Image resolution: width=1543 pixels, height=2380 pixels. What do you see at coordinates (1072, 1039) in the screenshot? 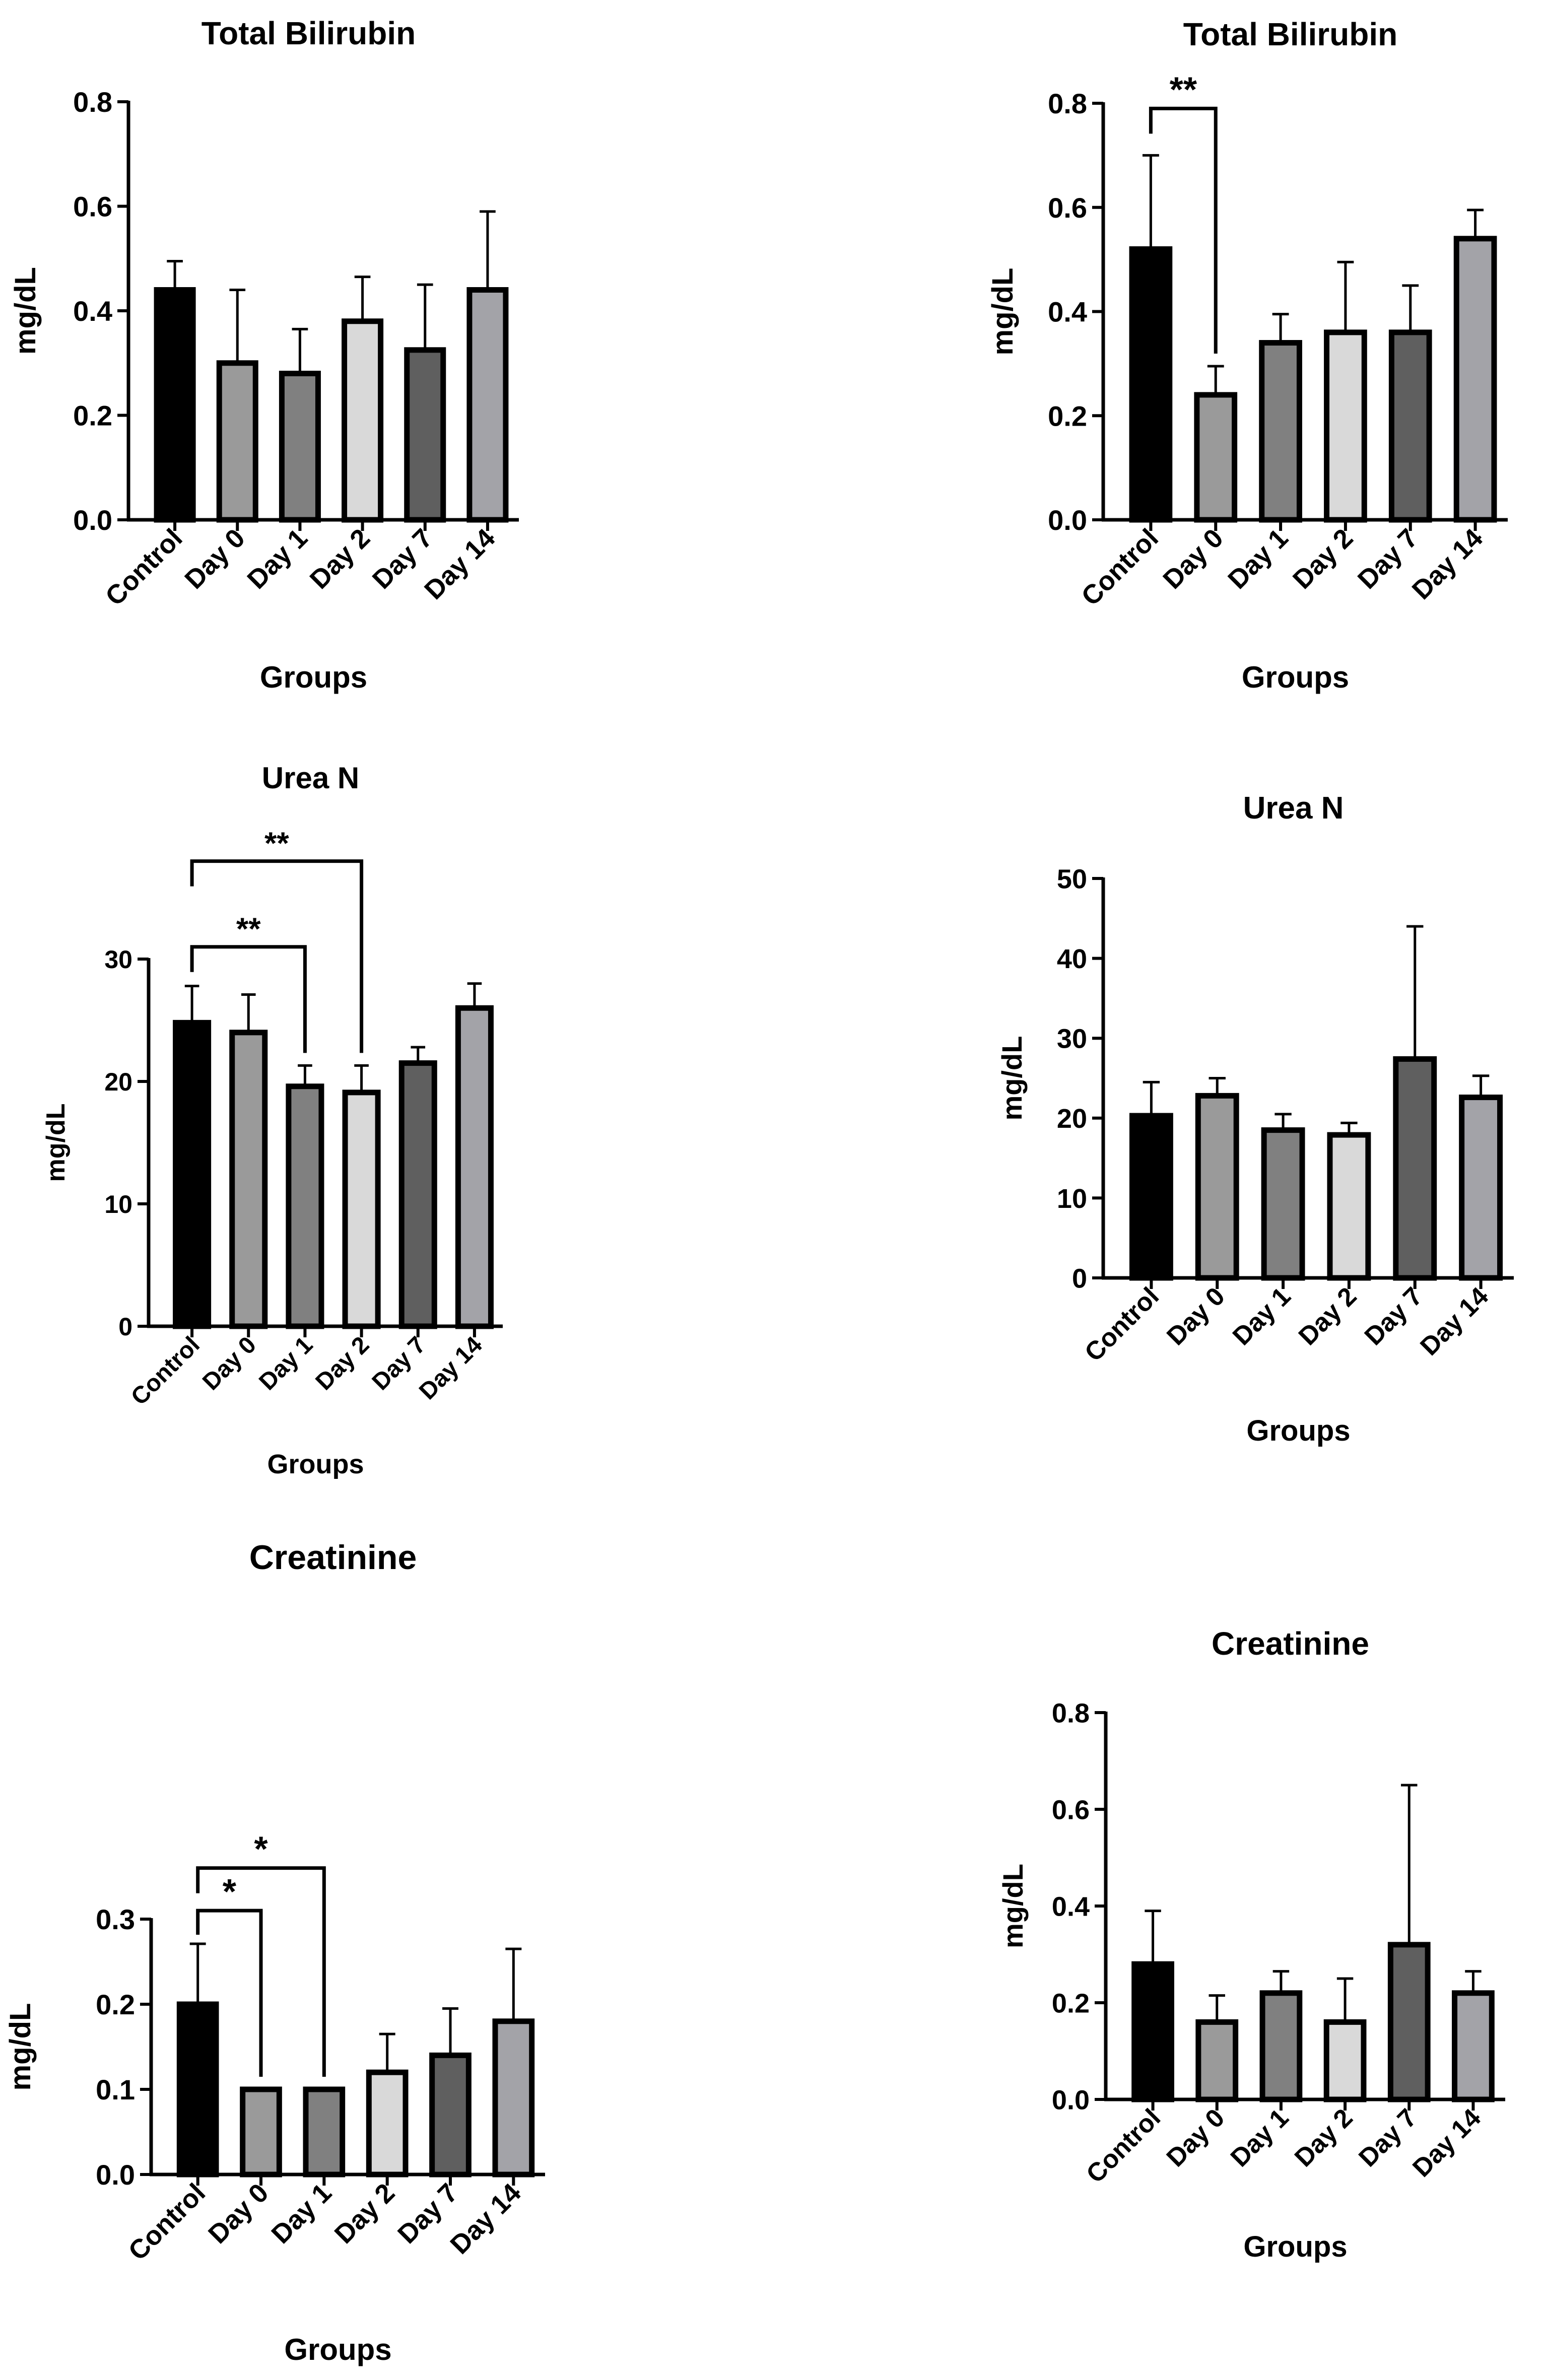
I see `panel-4-ytick-label-3: 30` at bounding box center [1072, 1039].